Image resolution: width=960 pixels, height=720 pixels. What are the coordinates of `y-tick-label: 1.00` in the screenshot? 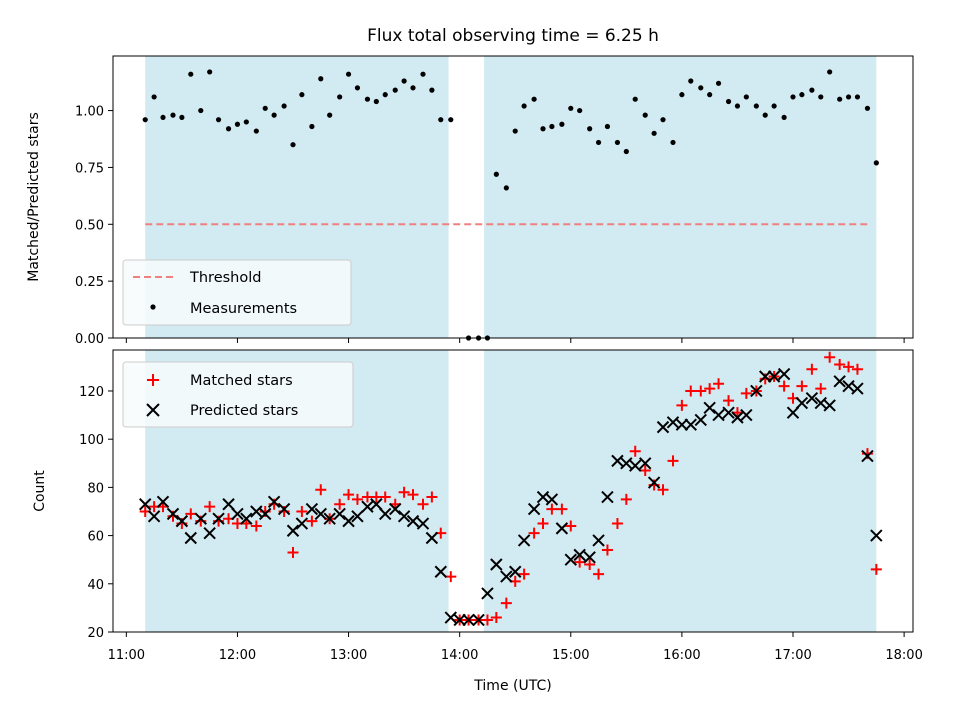 It's located at (89, 112).